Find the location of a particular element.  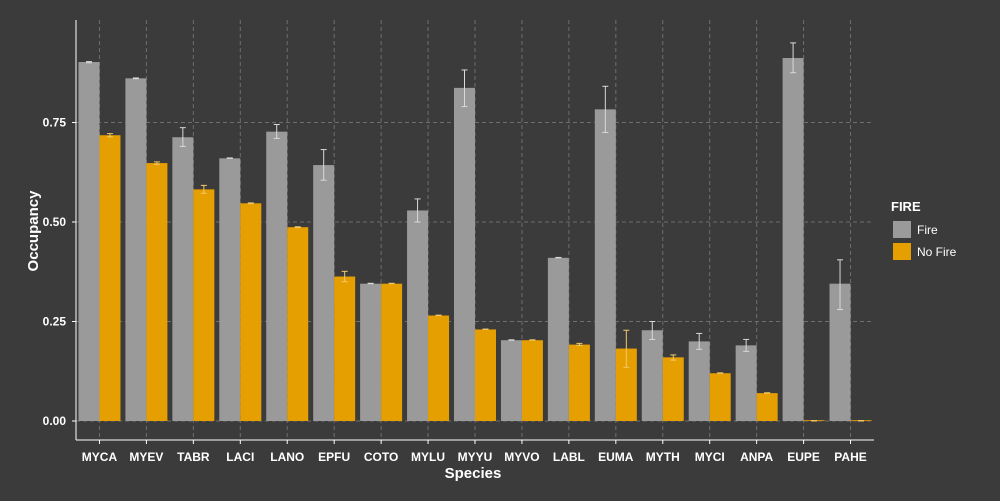

x-tick-label: MYCI is located at coordinates (710, 457).